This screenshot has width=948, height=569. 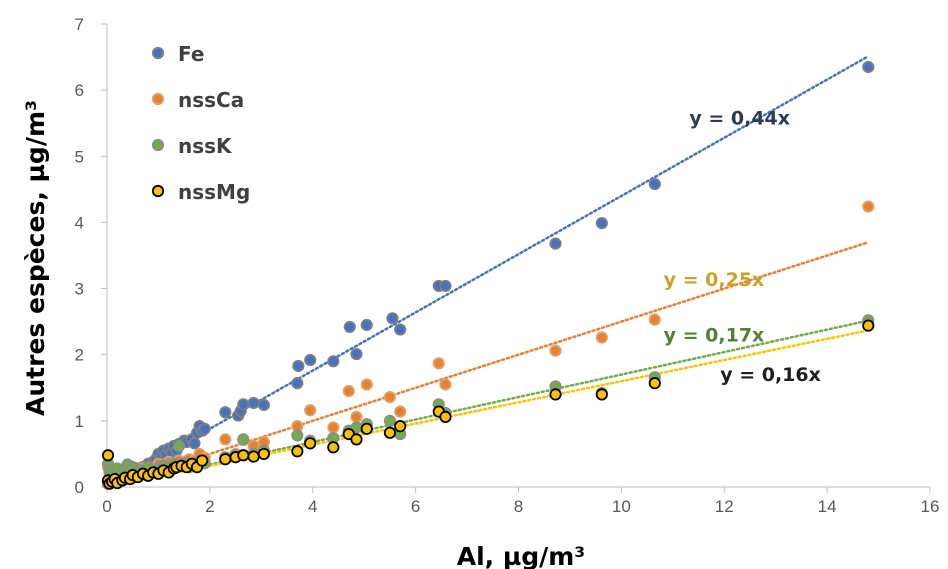 What do you see at coordinates (770, 375) in the screenshot?
I see `trend-label-nssmg: y = 0,16x` at bounding box center [770, 375].